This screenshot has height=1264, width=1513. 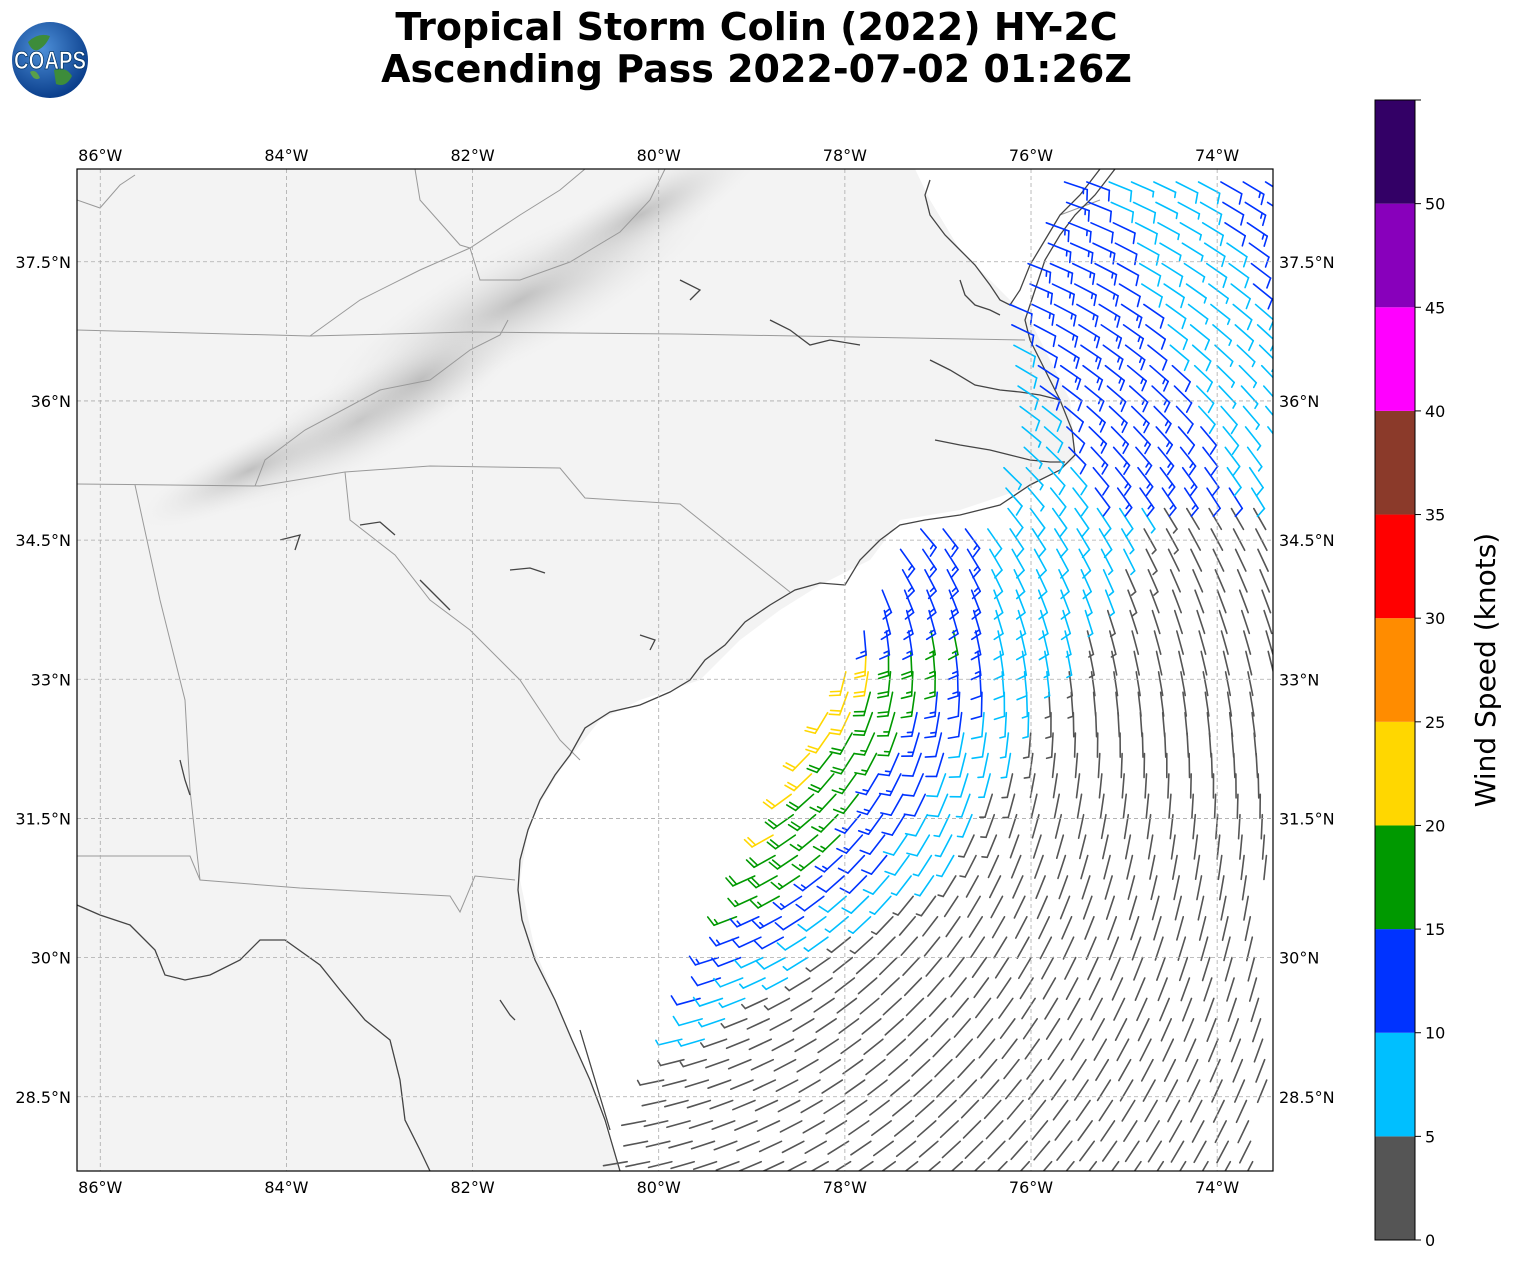 What do you see at coordinates (659, 155) in the screenshot?
I see `lon-tick-label-top-3: 80°W` at bounding box center [659, 155].